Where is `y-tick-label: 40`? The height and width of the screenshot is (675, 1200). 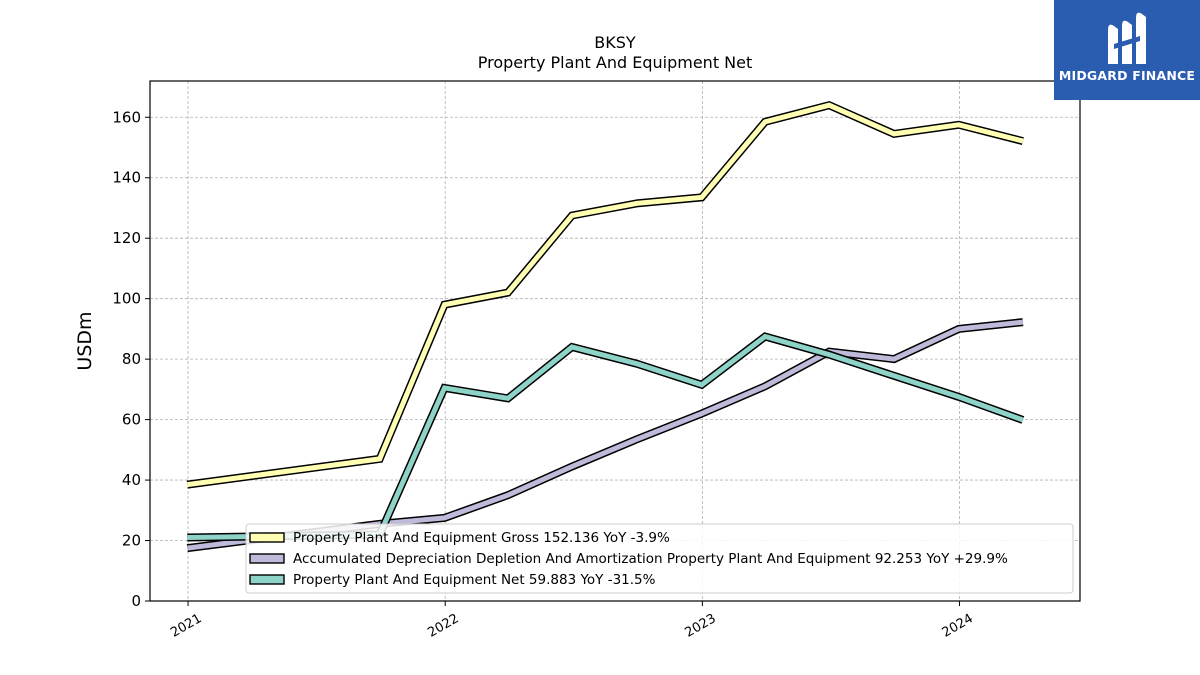 y-tick-label: 40 is located at coordinates (131, 480).